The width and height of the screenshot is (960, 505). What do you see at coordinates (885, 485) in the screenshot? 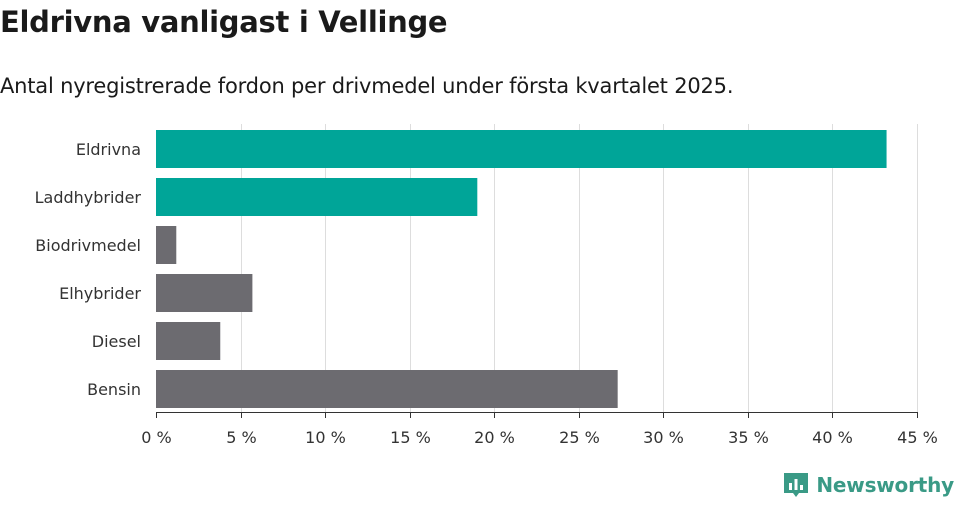
I see `brand-name: Newsworthy` at bounding box center [885, 485].